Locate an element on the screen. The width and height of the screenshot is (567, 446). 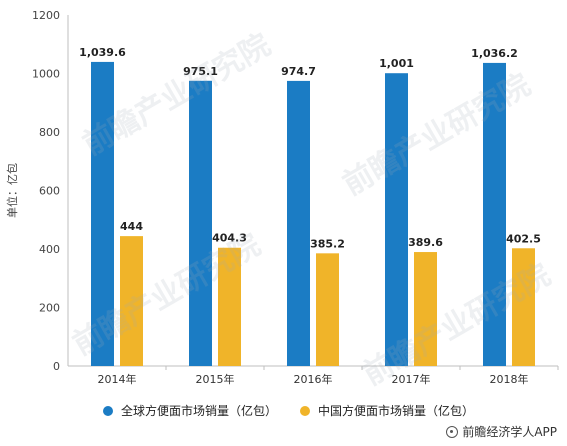
data-label-china: 404.3 is located at coordinates (229, 238).